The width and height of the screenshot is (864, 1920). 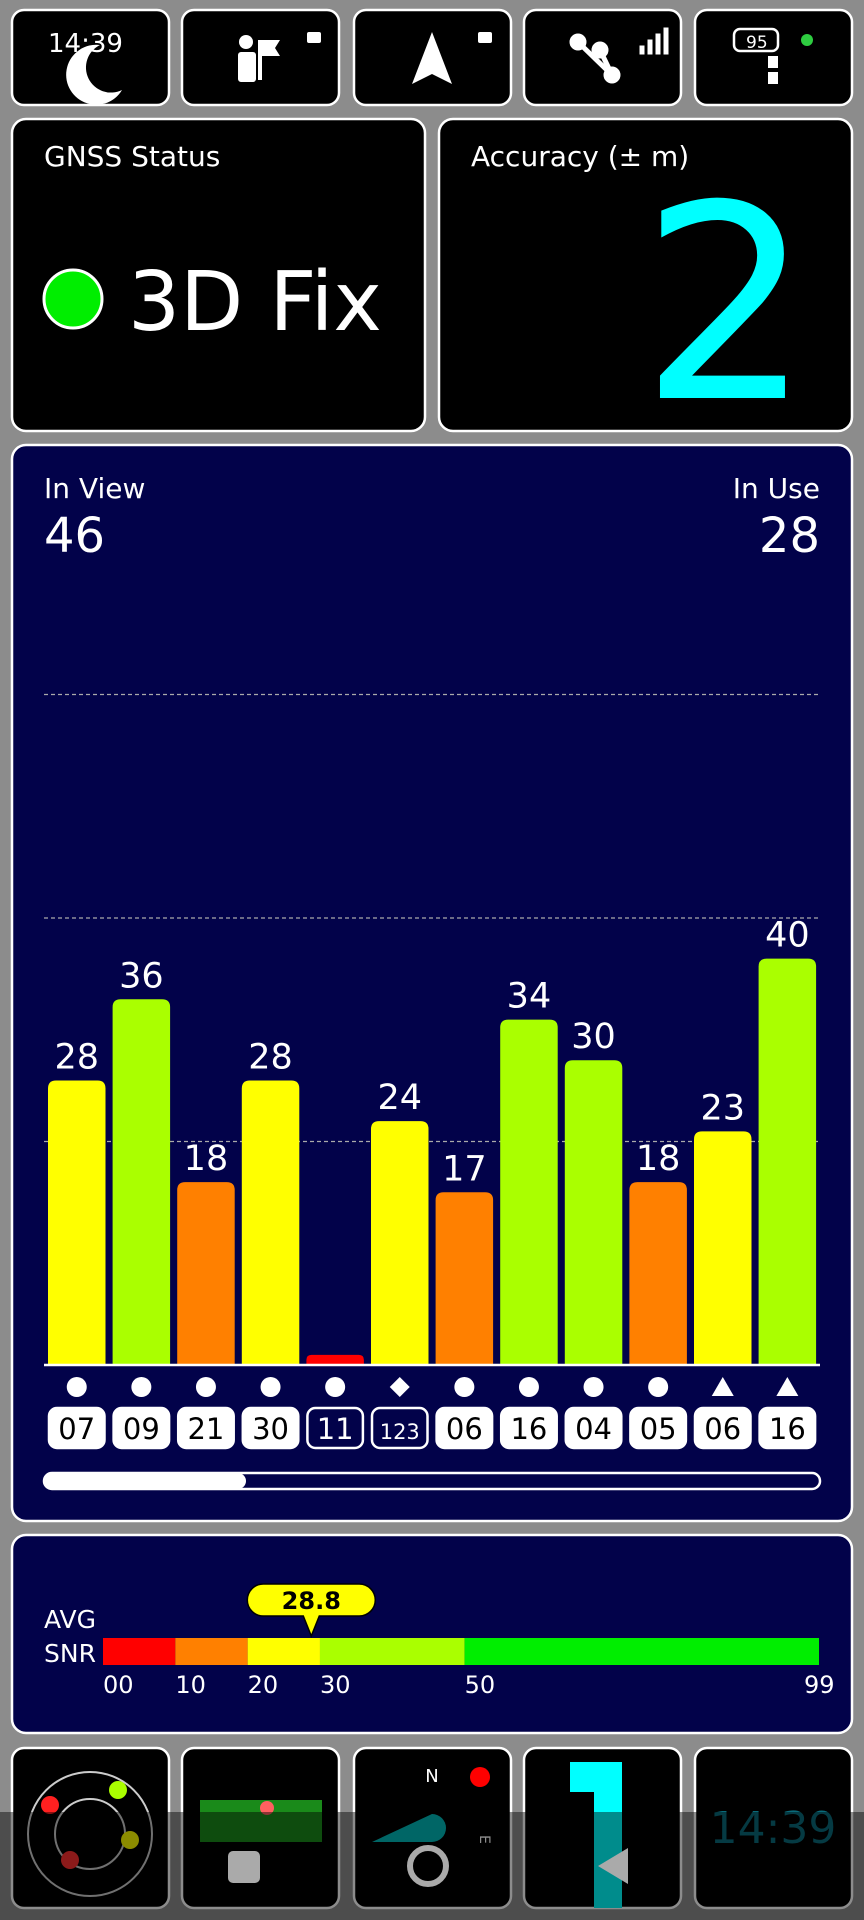 What do you see at coordinates (244, 1867) in the screenshot?
I see `recents-button` at bounding box center [244, 1867].